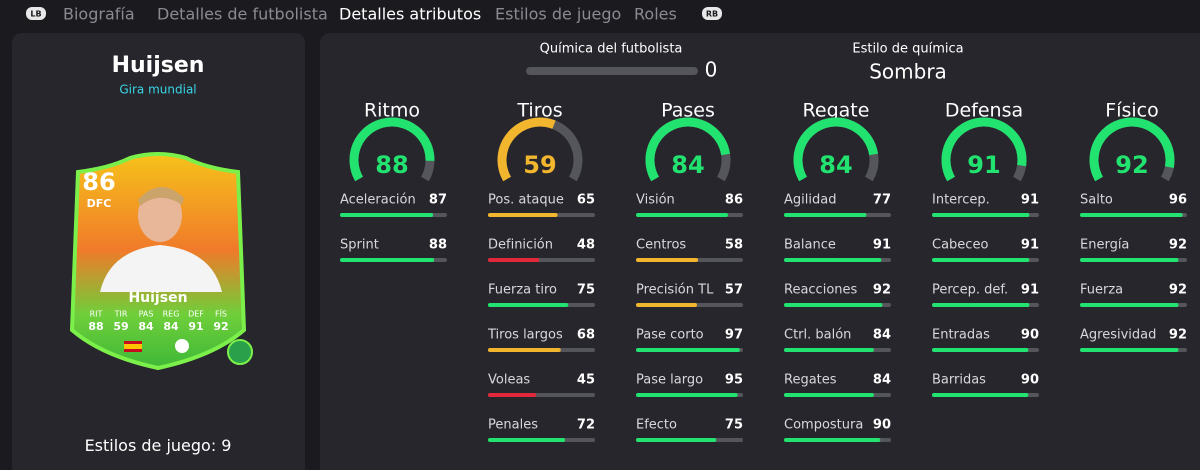  Describe the element at coordinates (908, 72) in the screenshot. I see `chemistry-style: Sombra` at that location.